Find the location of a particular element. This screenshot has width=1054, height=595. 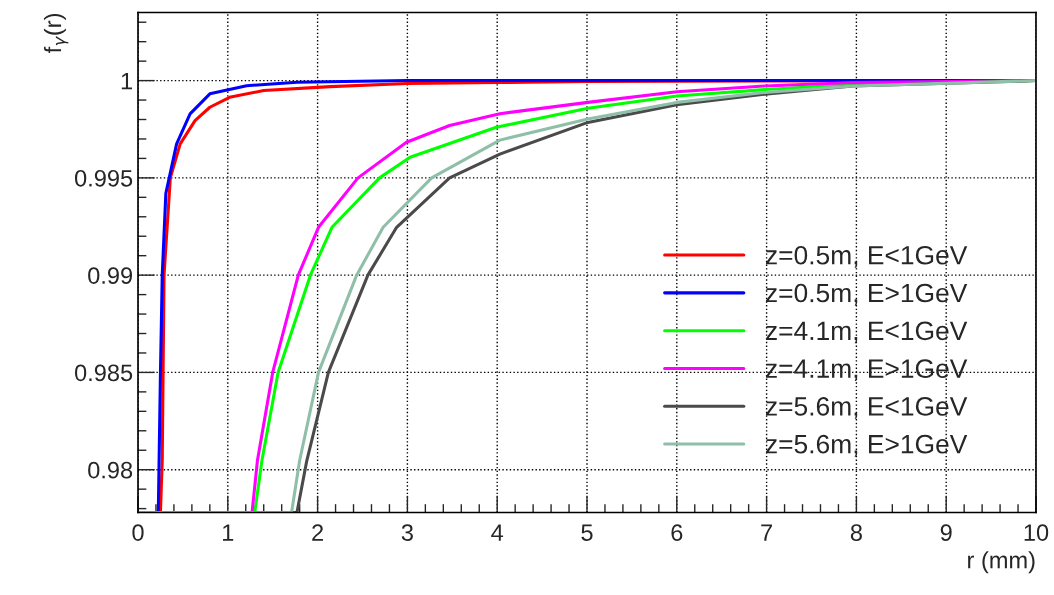

legend-label: z=4.1m, E>1GeV is located at coordinates (866, 370).